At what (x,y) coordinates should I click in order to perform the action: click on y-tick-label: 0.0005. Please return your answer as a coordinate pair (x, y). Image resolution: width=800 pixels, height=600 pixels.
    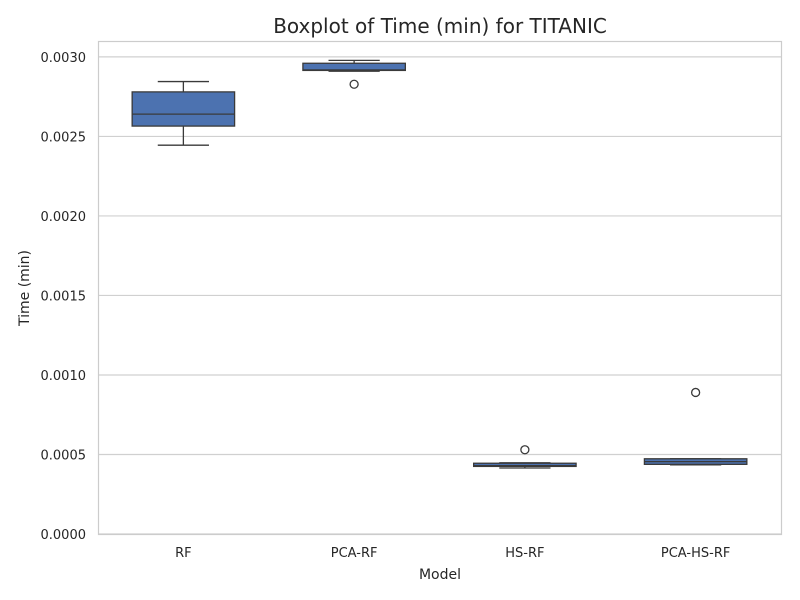
    Looking at the image, I should click on (64, 455).